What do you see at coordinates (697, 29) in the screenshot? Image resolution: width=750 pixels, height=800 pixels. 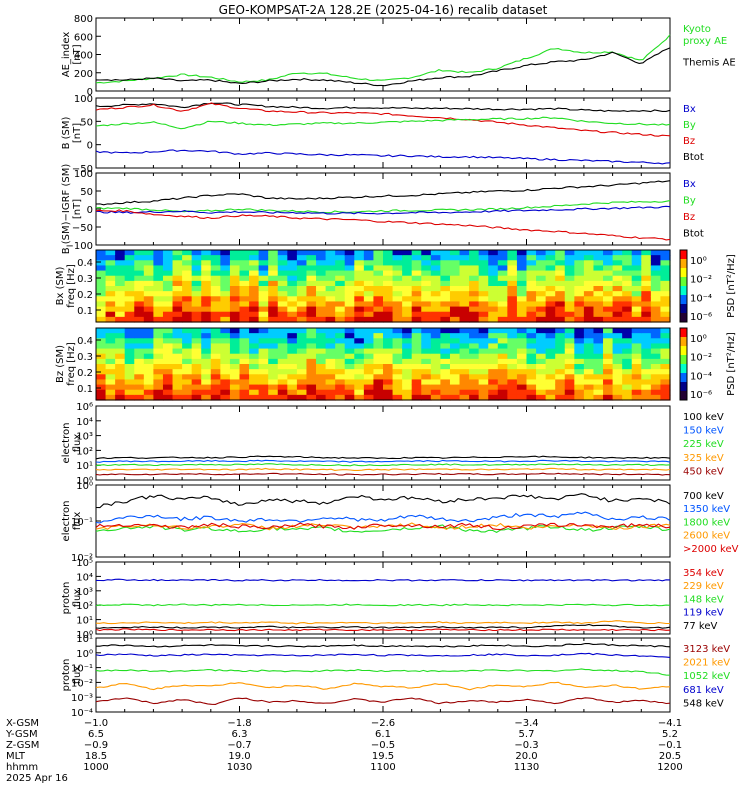 I see `legend-label: Kyoto` at bounding box center [697, 29].